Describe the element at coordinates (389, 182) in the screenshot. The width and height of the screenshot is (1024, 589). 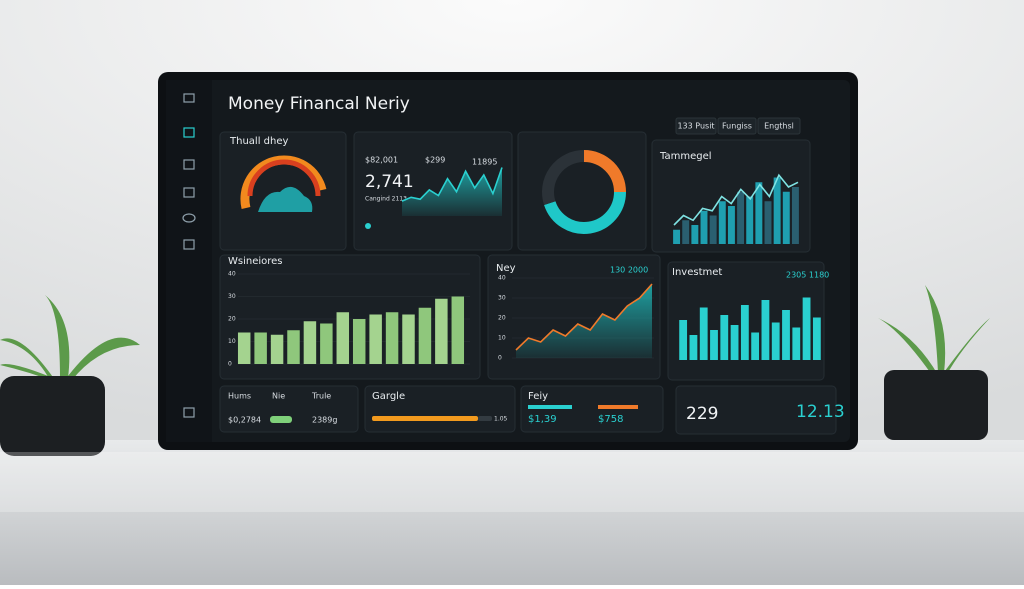
I see `summary-value: 2,741` at that location.